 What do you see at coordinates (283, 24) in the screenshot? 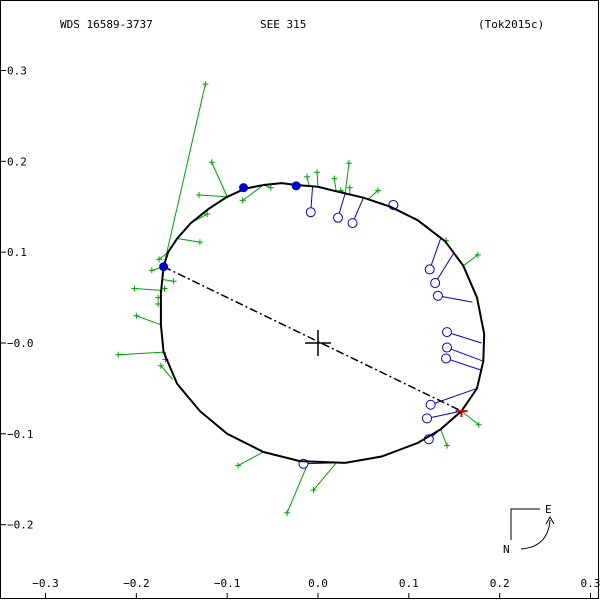
I see `header-center: SEE 315` at bounding box center [283, 24].